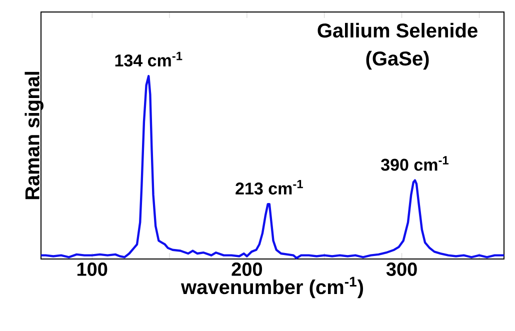 Image resolution: width=515 pixels, height=331 pixels. Describe the element at coordinates (272, 287) in the screenshot. I see `x-axis-title: wavenumber (cm$^{-1}$)` at that location.